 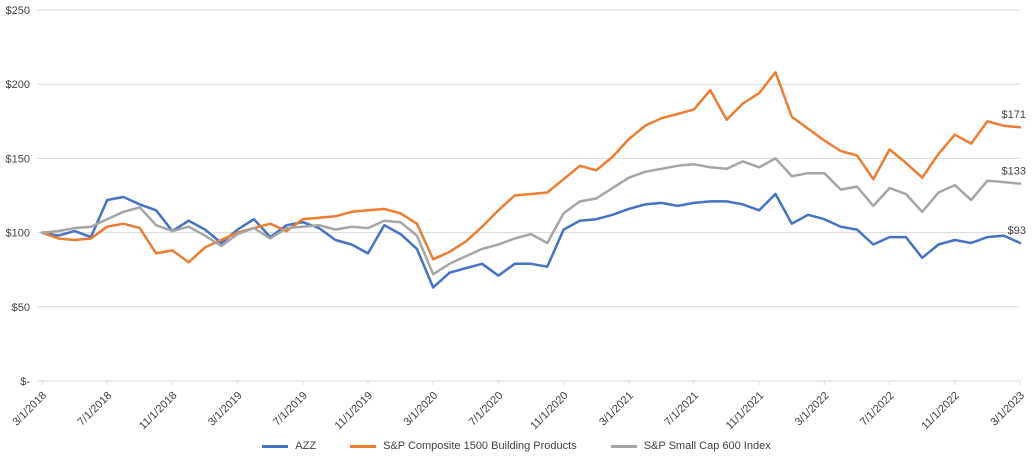 I want to click on x-axis-tick-label: 11/1/2022, so click(x=940, y=411).